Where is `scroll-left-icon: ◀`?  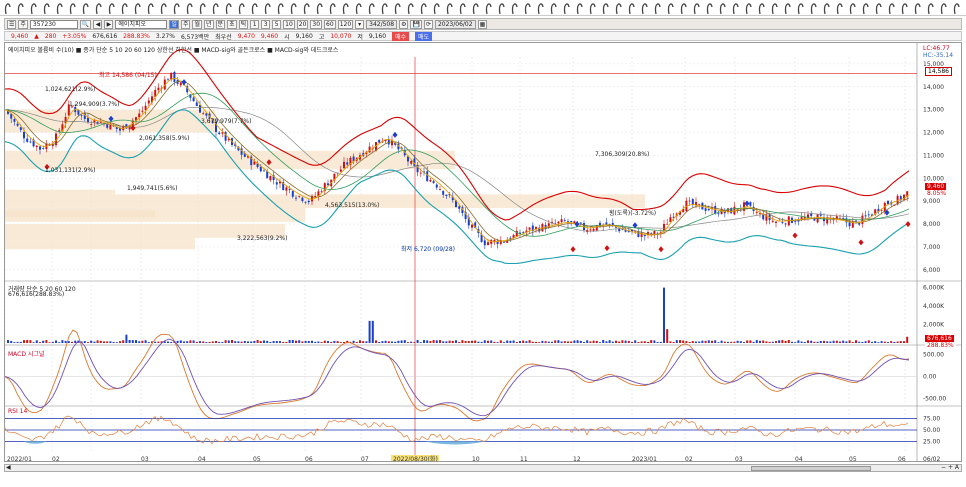 scroll-left-icon: ◀ is located at coordinates (8, 467).